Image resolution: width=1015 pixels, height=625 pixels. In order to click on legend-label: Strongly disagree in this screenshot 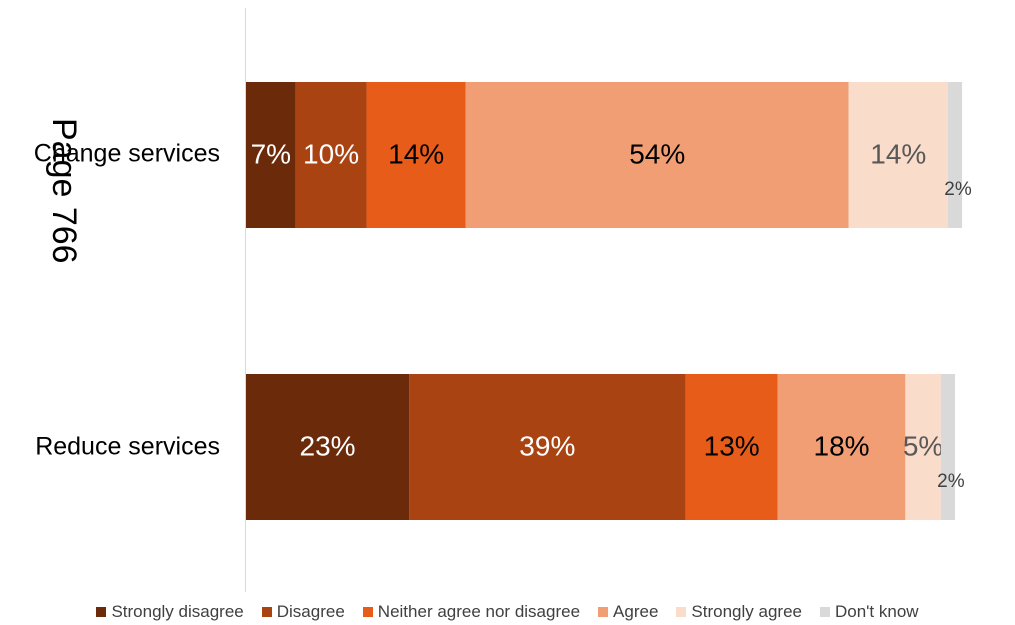, I will do `click(177, 611)`.